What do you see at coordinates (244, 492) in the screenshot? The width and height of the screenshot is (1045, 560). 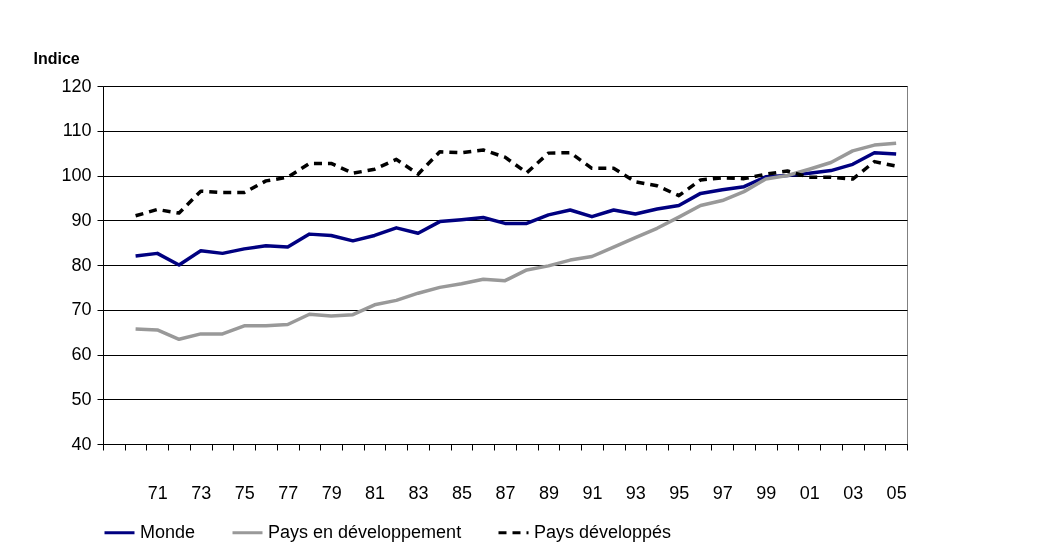 I see `x-tick-label: 75` at bounding box center [244, 492].